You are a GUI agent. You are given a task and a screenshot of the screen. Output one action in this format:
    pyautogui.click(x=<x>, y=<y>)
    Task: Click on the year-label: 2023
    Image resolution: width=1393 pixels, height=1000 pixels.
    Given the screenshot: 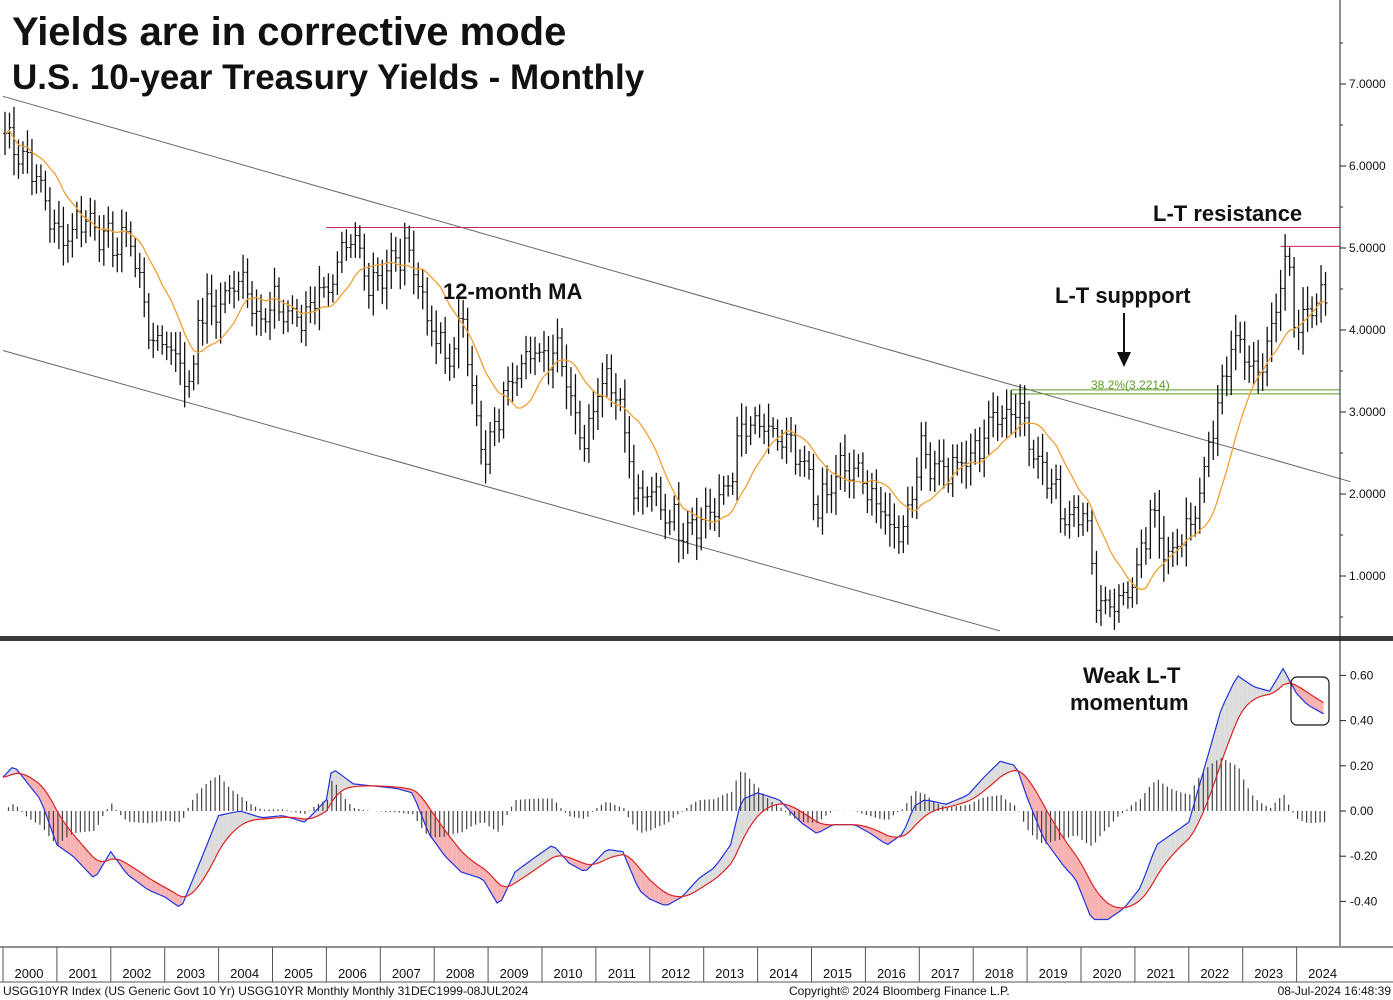 What is the action you would take?
    pyautogui.click(x=1268, y=973)
    